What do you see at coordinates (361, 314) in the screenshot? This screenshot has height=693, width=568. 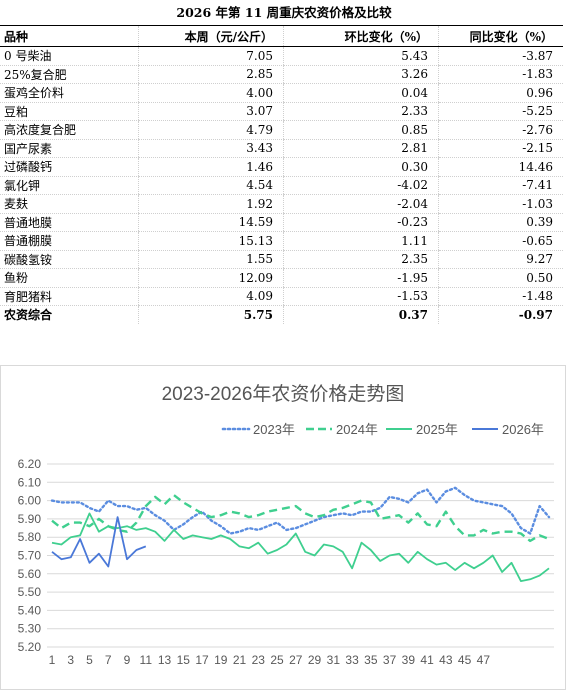 I see `value-cell: 0.37` at bounding box center [361, 314].